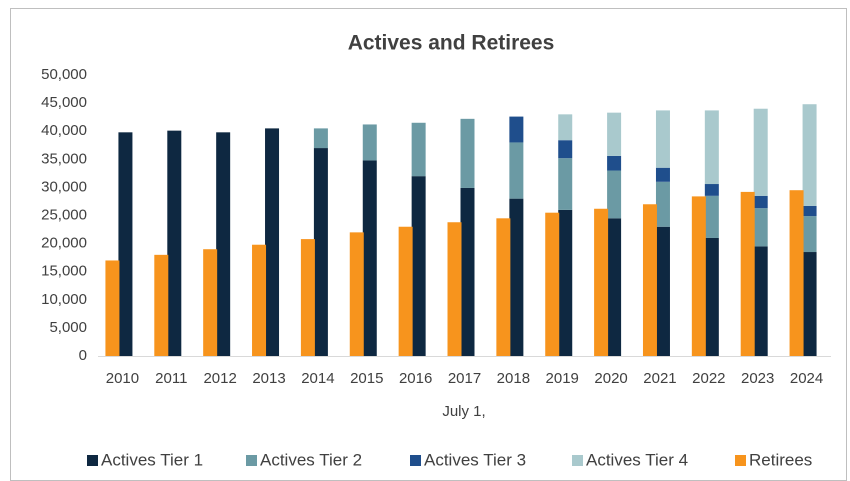 The width and height of the screenshot is (850, 481). Describe the element at coordinates (64, 102) in the screenshot. I see `y-tick-label: 45,000` at that location.